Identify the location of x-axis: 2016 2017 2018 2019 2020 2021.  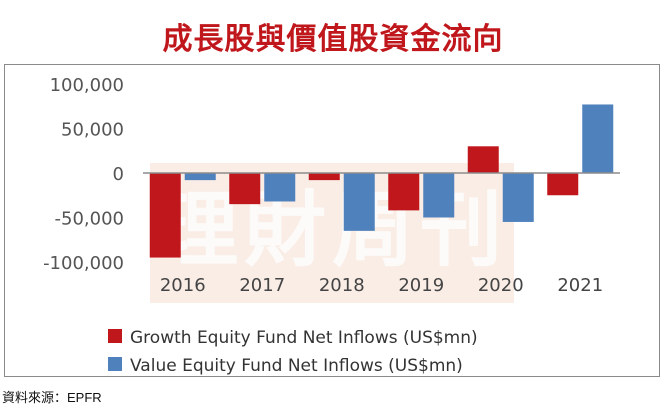
(381, 285).